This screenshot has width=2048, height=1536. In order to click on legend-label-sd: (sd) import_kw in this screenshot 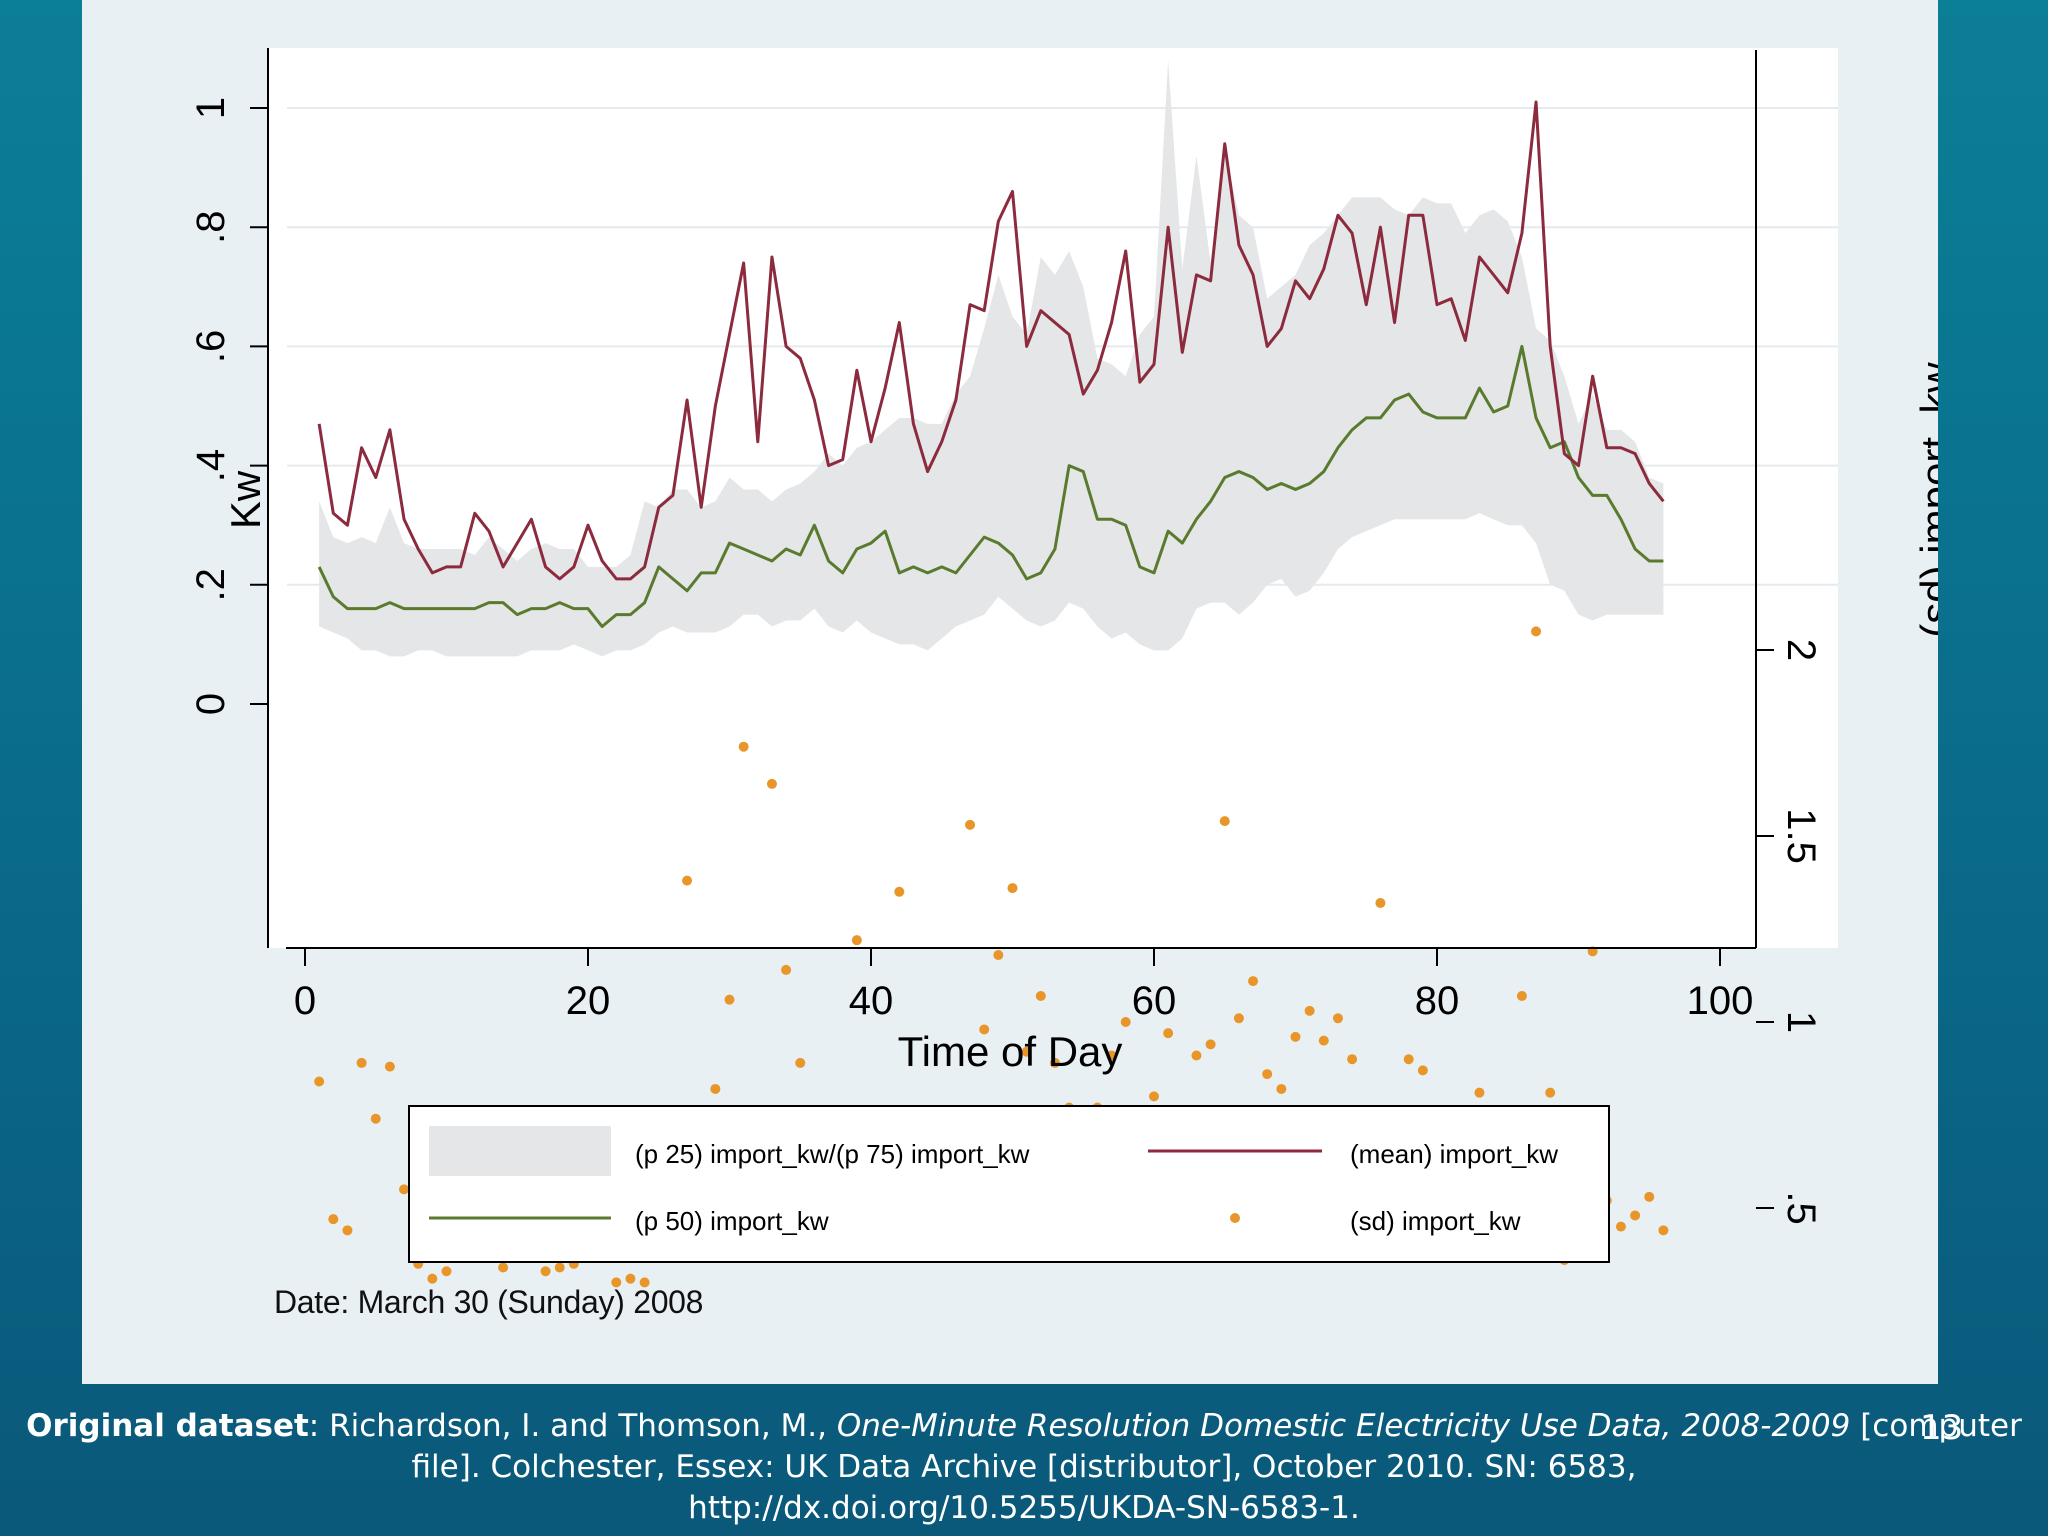, I will do `click(1435, 1221)`.